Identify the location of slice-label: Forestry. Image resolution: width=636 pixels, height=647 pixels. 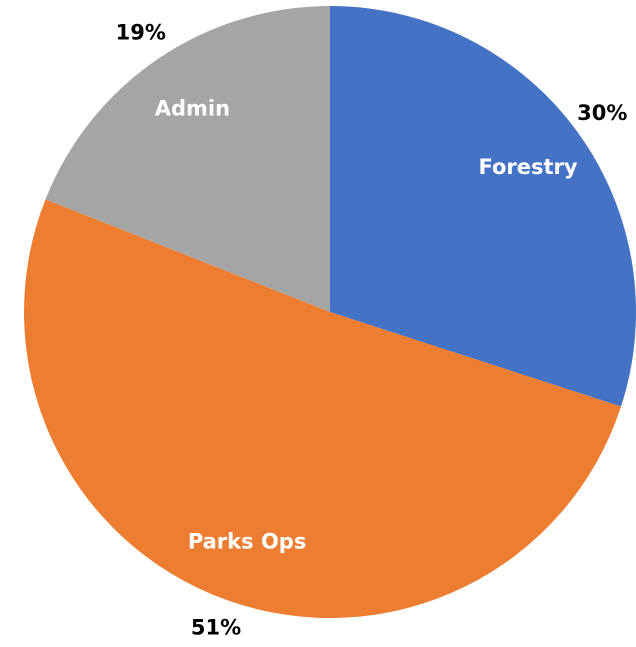
(527, 167).